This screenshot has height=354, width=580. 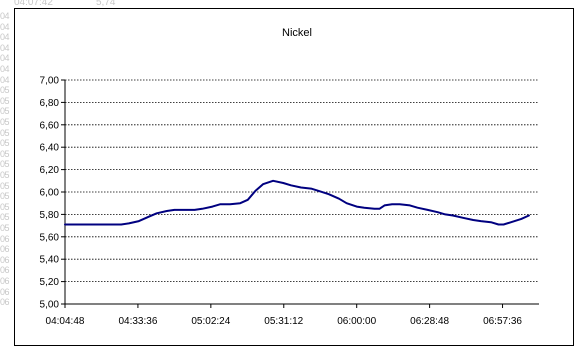 I want to click on x-tick-label: 05:31:12, so click(x=283, y=321).